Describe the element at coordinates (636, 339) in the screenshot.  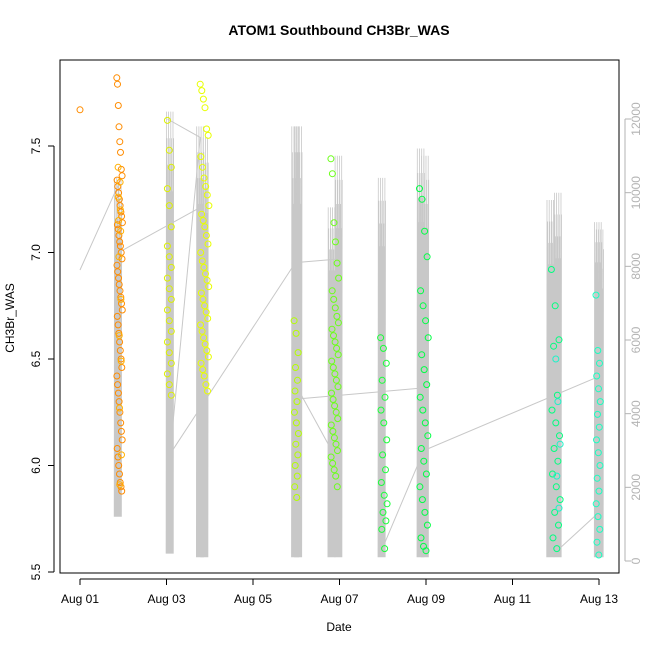
I see `y2-tick-label: 6000` at that location.